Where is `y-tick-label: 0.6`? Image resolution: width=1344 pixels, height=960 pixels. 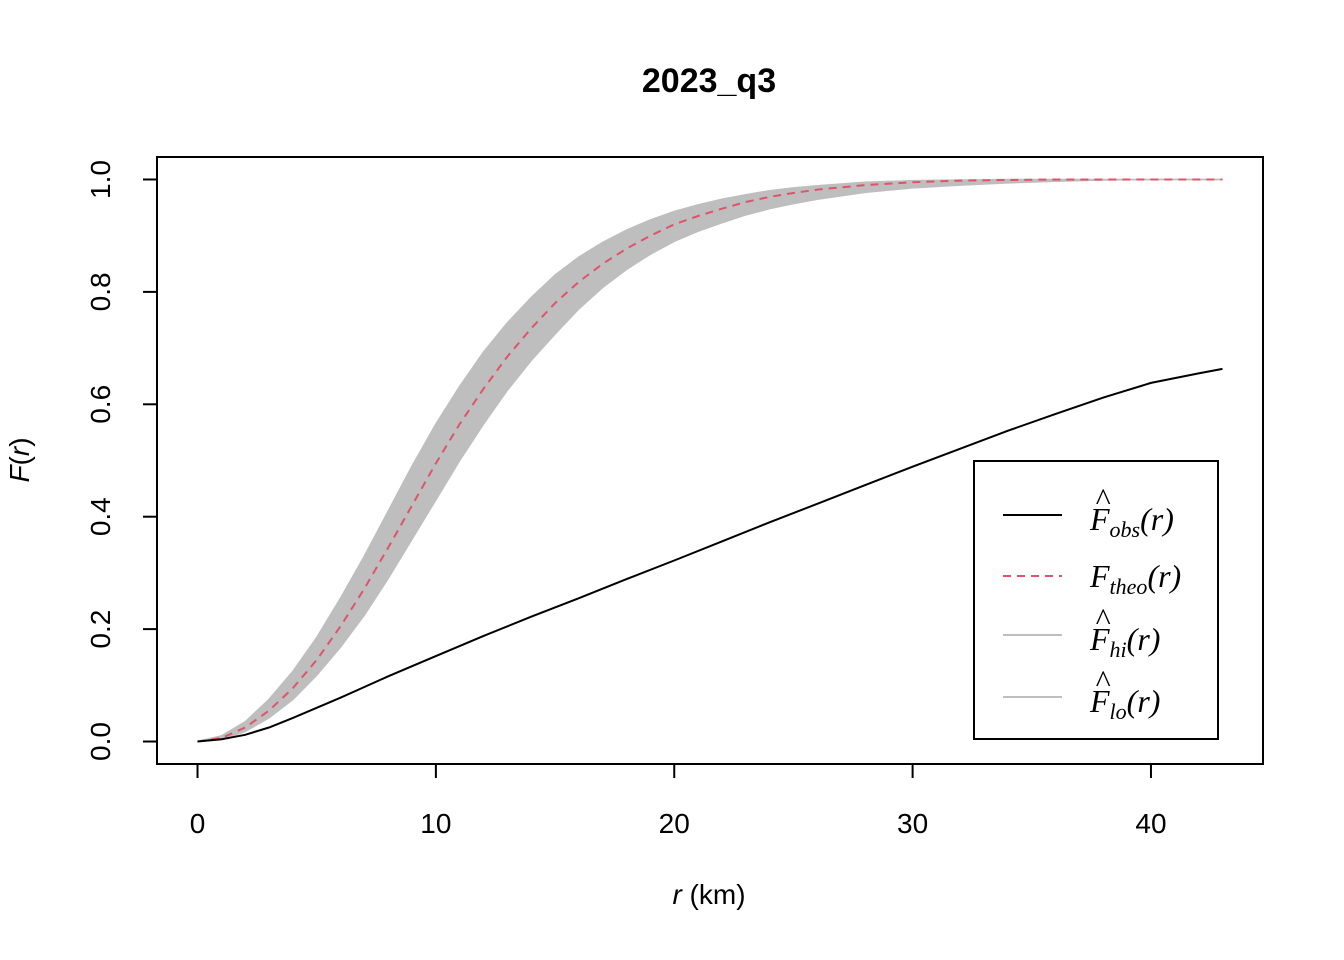 y-tick-label: 0.6 is located at coordinates (100, 404).